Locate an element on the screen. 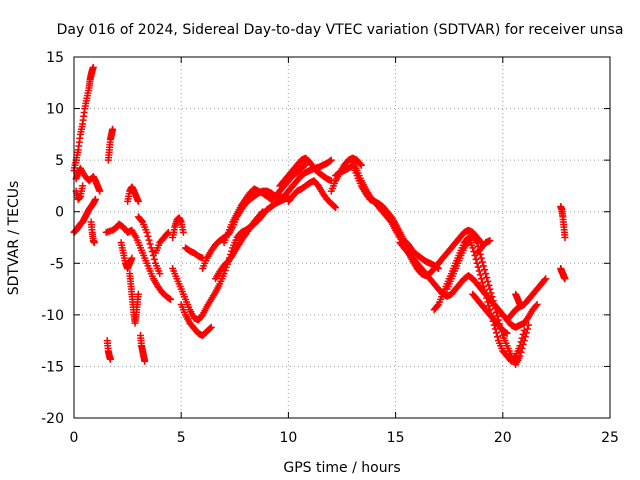  x-tick-label: 20 is located at coordinates (503, 438).